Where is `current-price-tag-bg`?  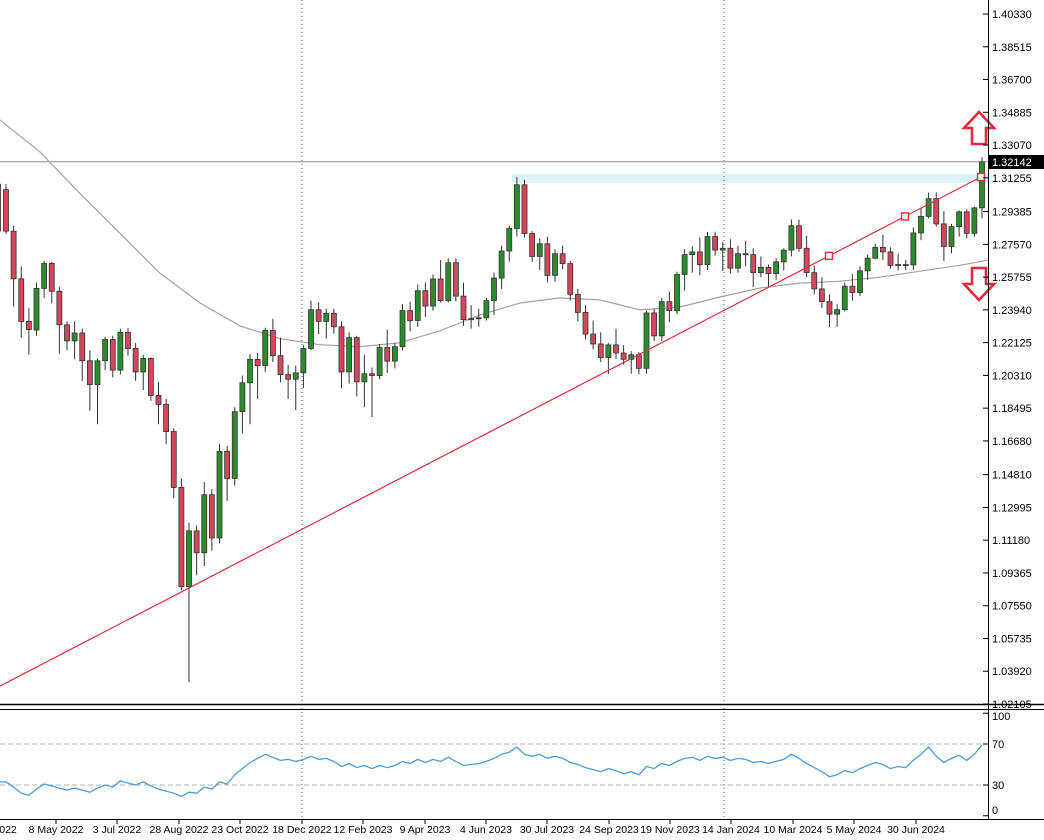 current-price-tag-bg is located at coordinates (1016, 162).